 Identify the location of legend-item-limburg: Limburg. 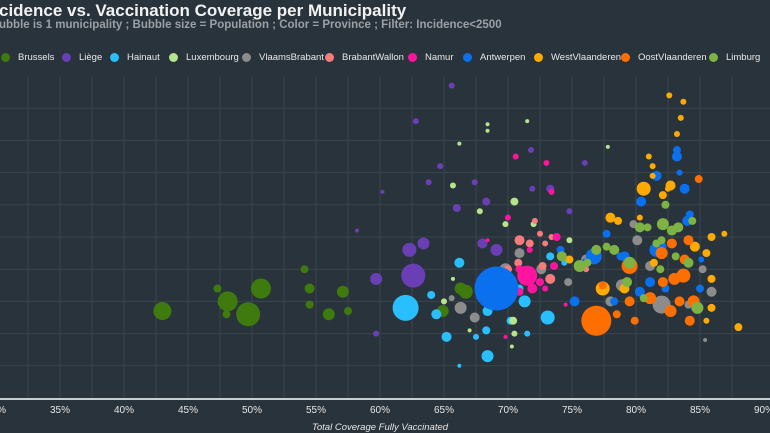
(734, 57).